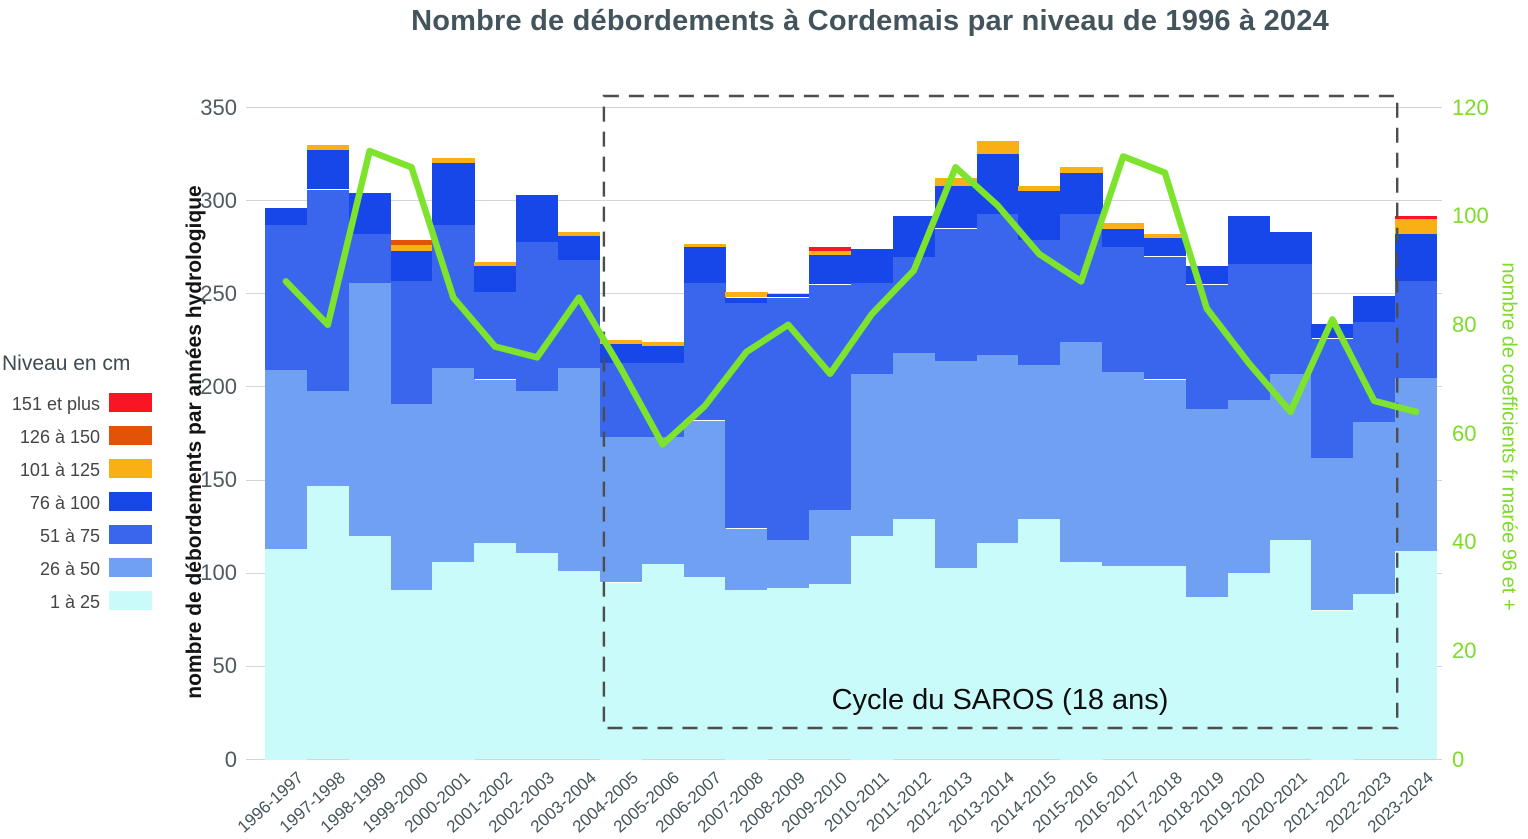 The width and height of the screenshot is (1528, 839). Describe the element at coordinates (1464, 542) in the screenshot. I see `right-axis-tick-label: 40` at that location.